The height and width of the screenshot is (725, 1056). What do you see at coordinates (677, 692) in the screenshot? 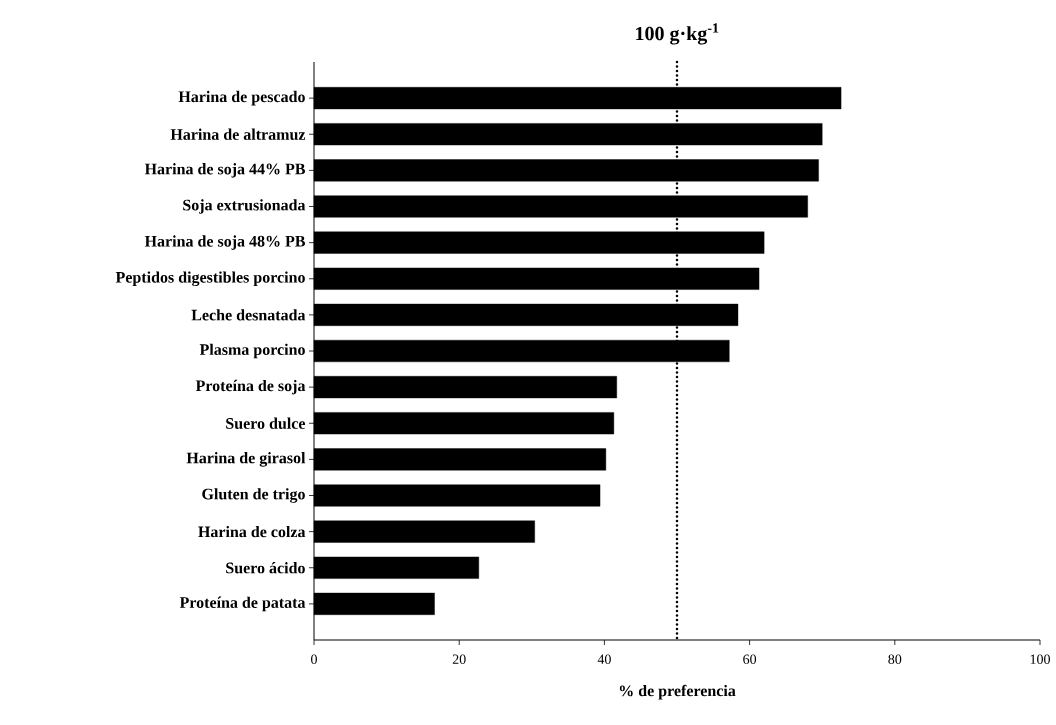
I see `x-axis-title: % de preferencia` at bounding box center [677, 692].